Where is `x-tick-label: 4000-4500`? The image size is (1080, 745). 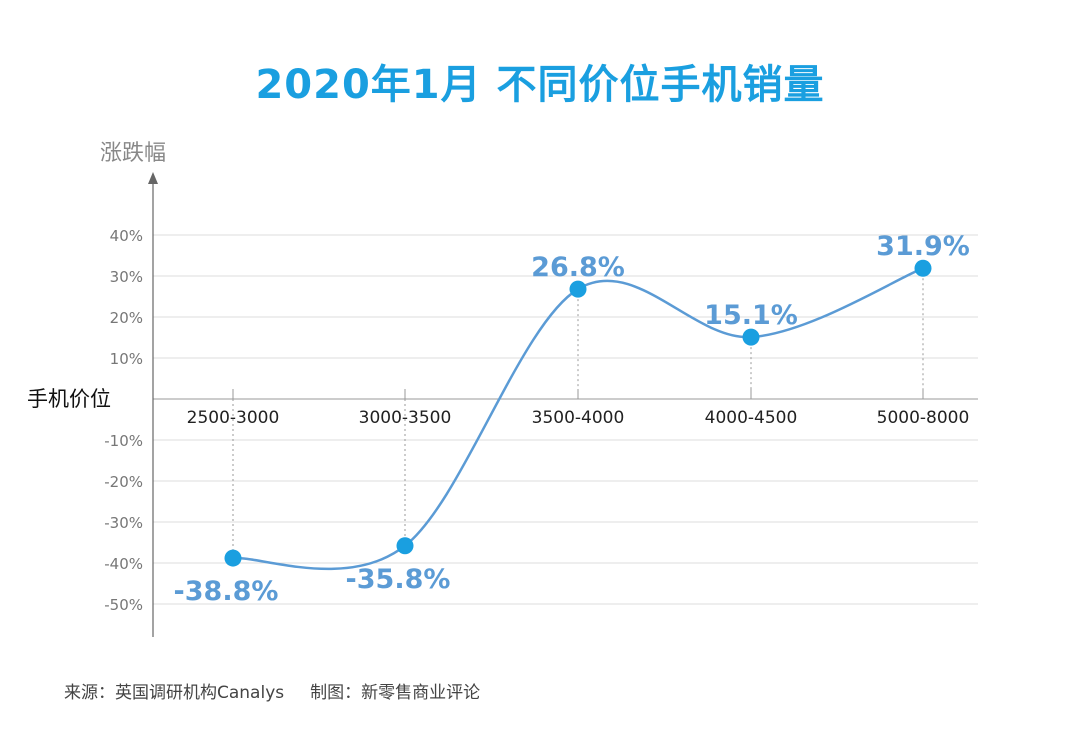 x-tick-label: 4000-4500 is located at coordinates (751, 418).